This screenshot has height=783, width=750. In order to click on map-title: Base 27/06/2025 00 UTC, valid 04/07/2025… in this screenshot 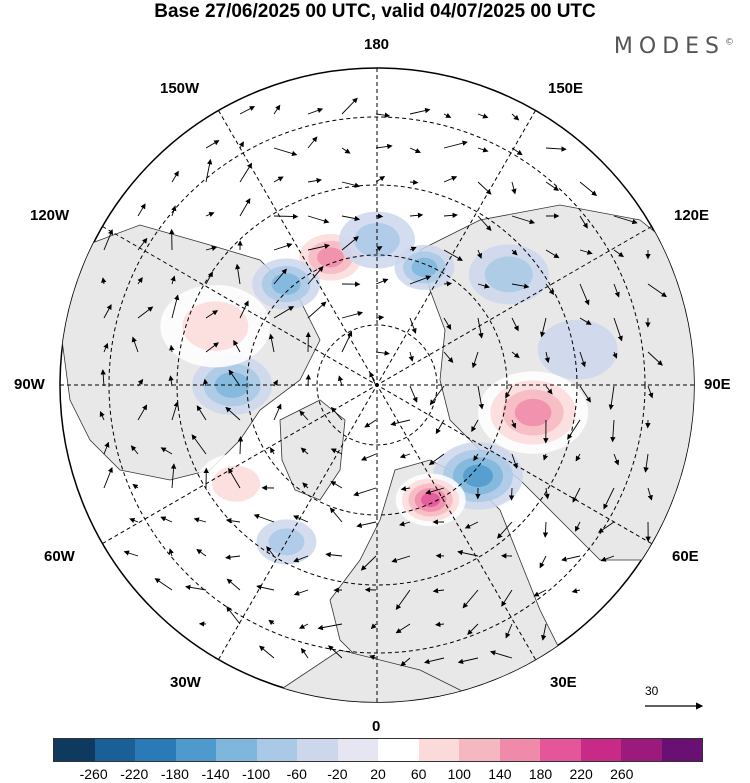, I will do `click(375, 11)`.